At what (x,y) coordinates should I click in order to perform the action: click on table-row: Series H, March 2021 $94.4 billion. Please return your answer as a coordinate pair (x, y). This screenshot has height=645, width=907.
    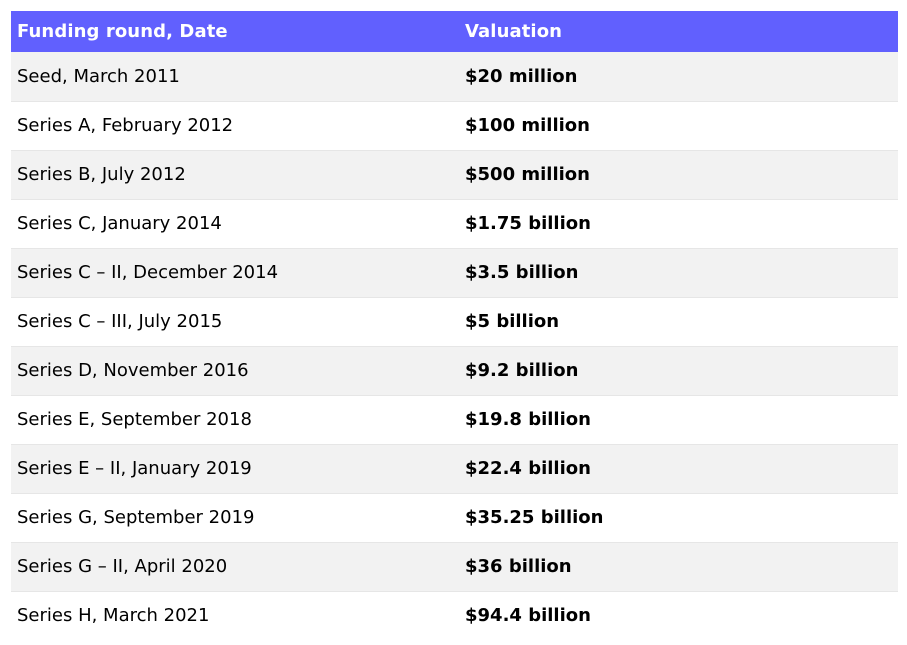
    Looking at the image, I should click on (454, 615).